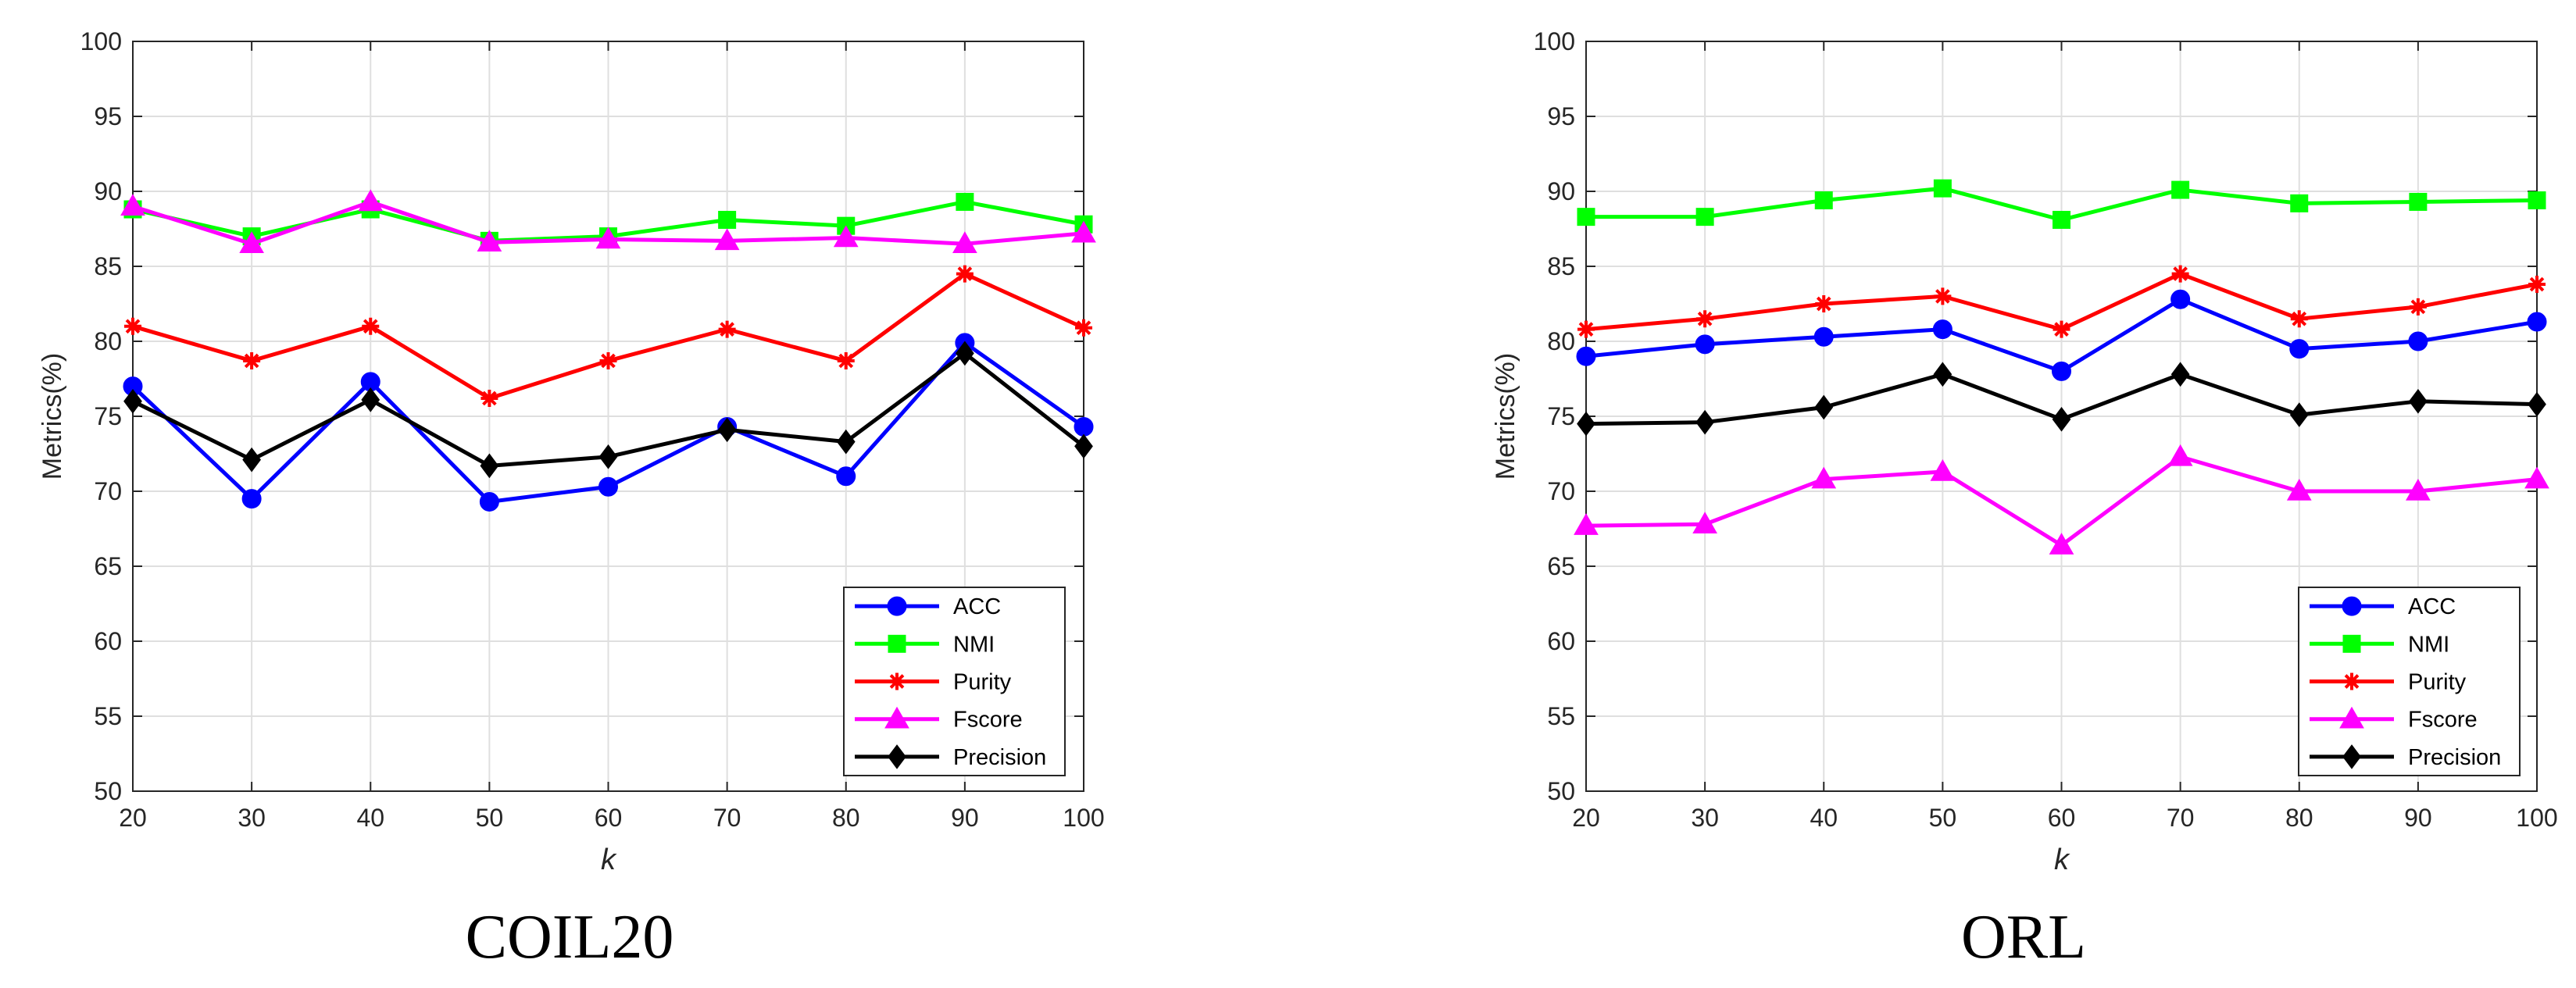 This screenshot has height=988, width=2576. What do you see at coordinates (974, 644) in the screenshot?
I see `legend-label-nmi: NMI` at bounding box center [974, 644].